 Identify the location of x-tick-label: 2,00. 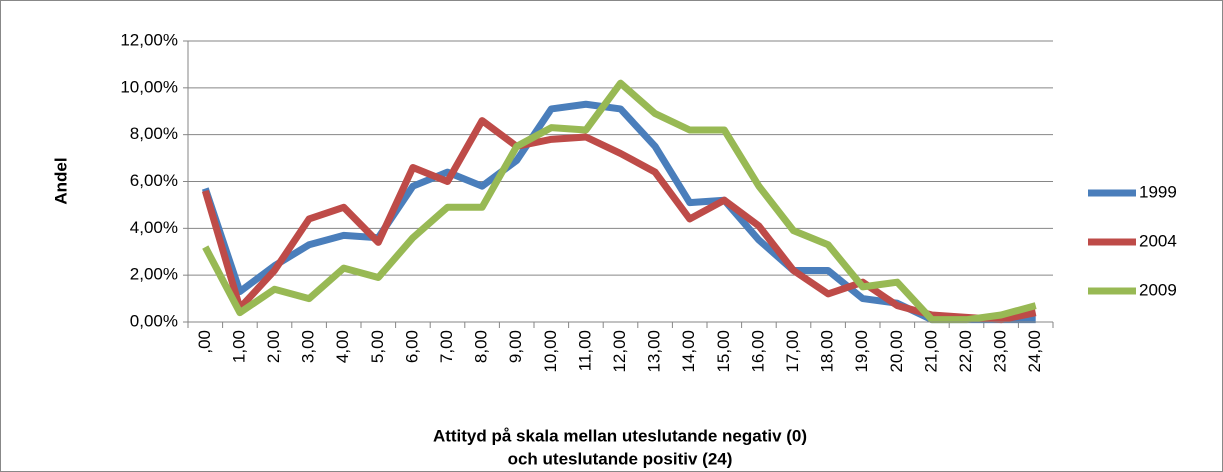
(273, 346).